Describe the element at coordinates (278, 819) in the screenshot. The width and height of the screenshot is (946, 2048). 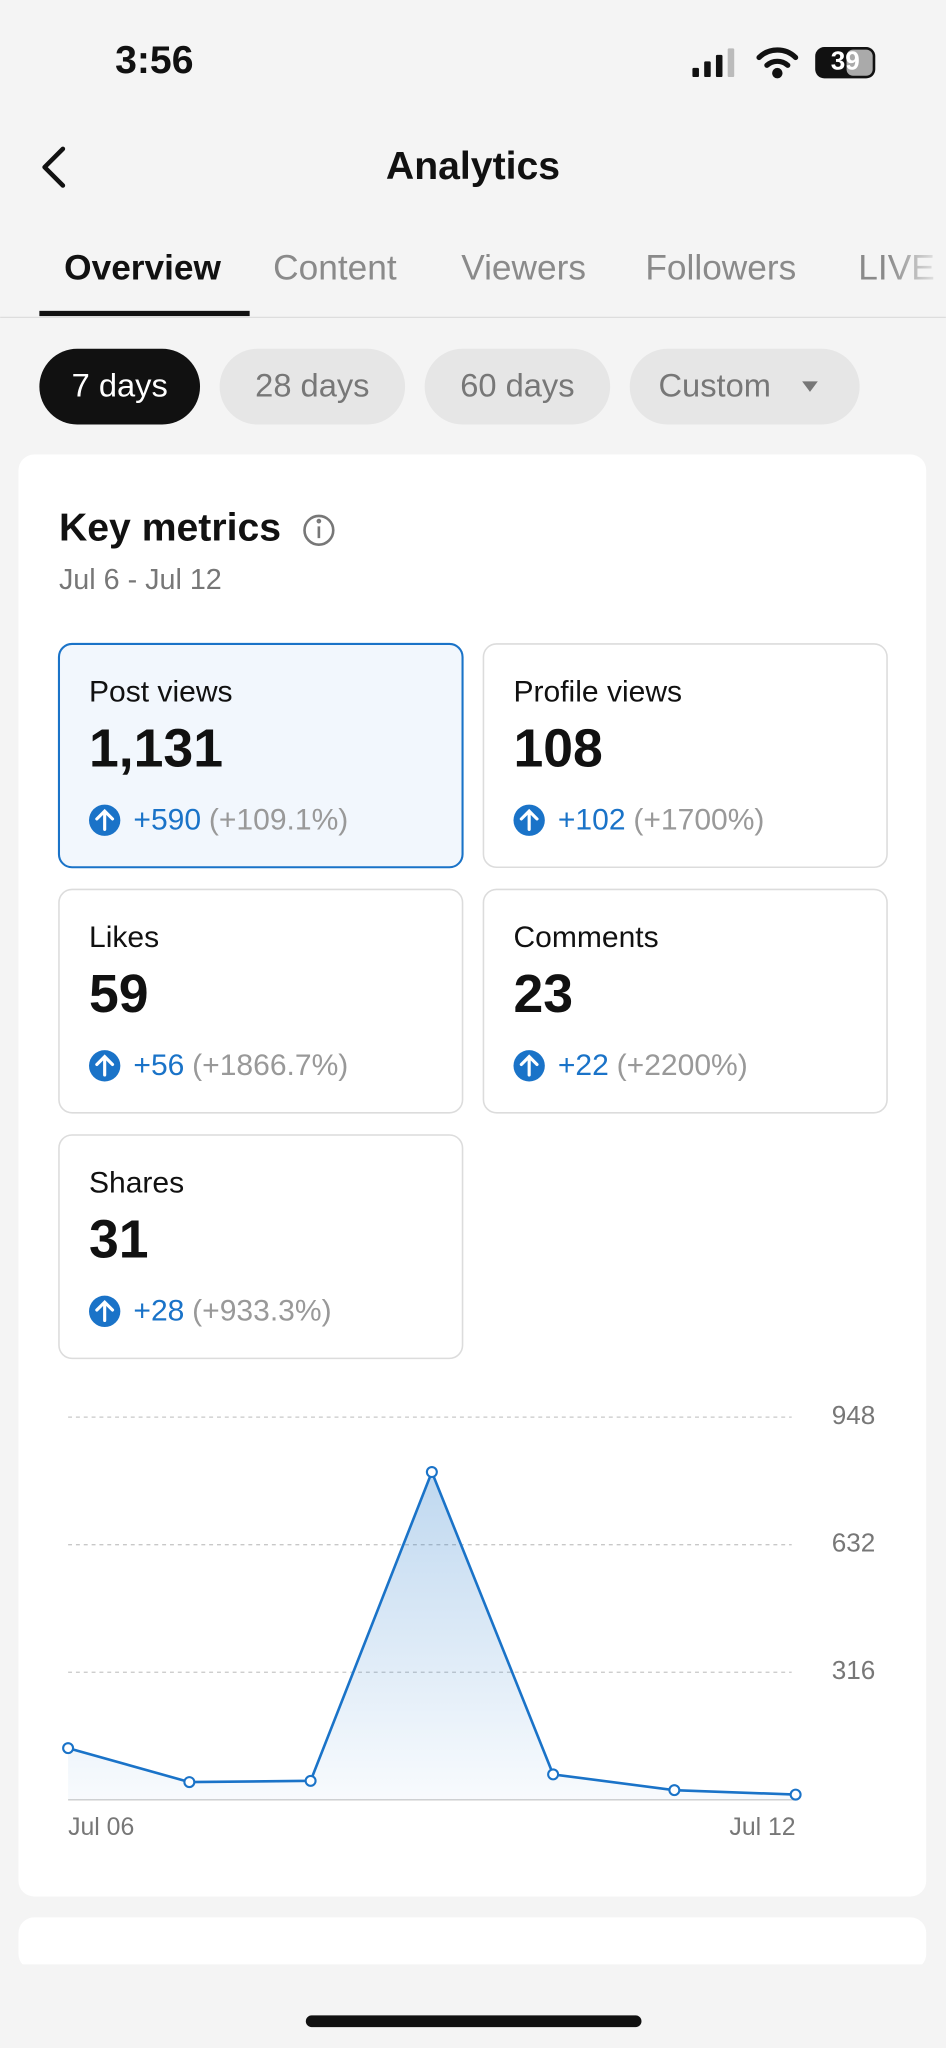
I see `change-percent: (+109.1%)` at that location.